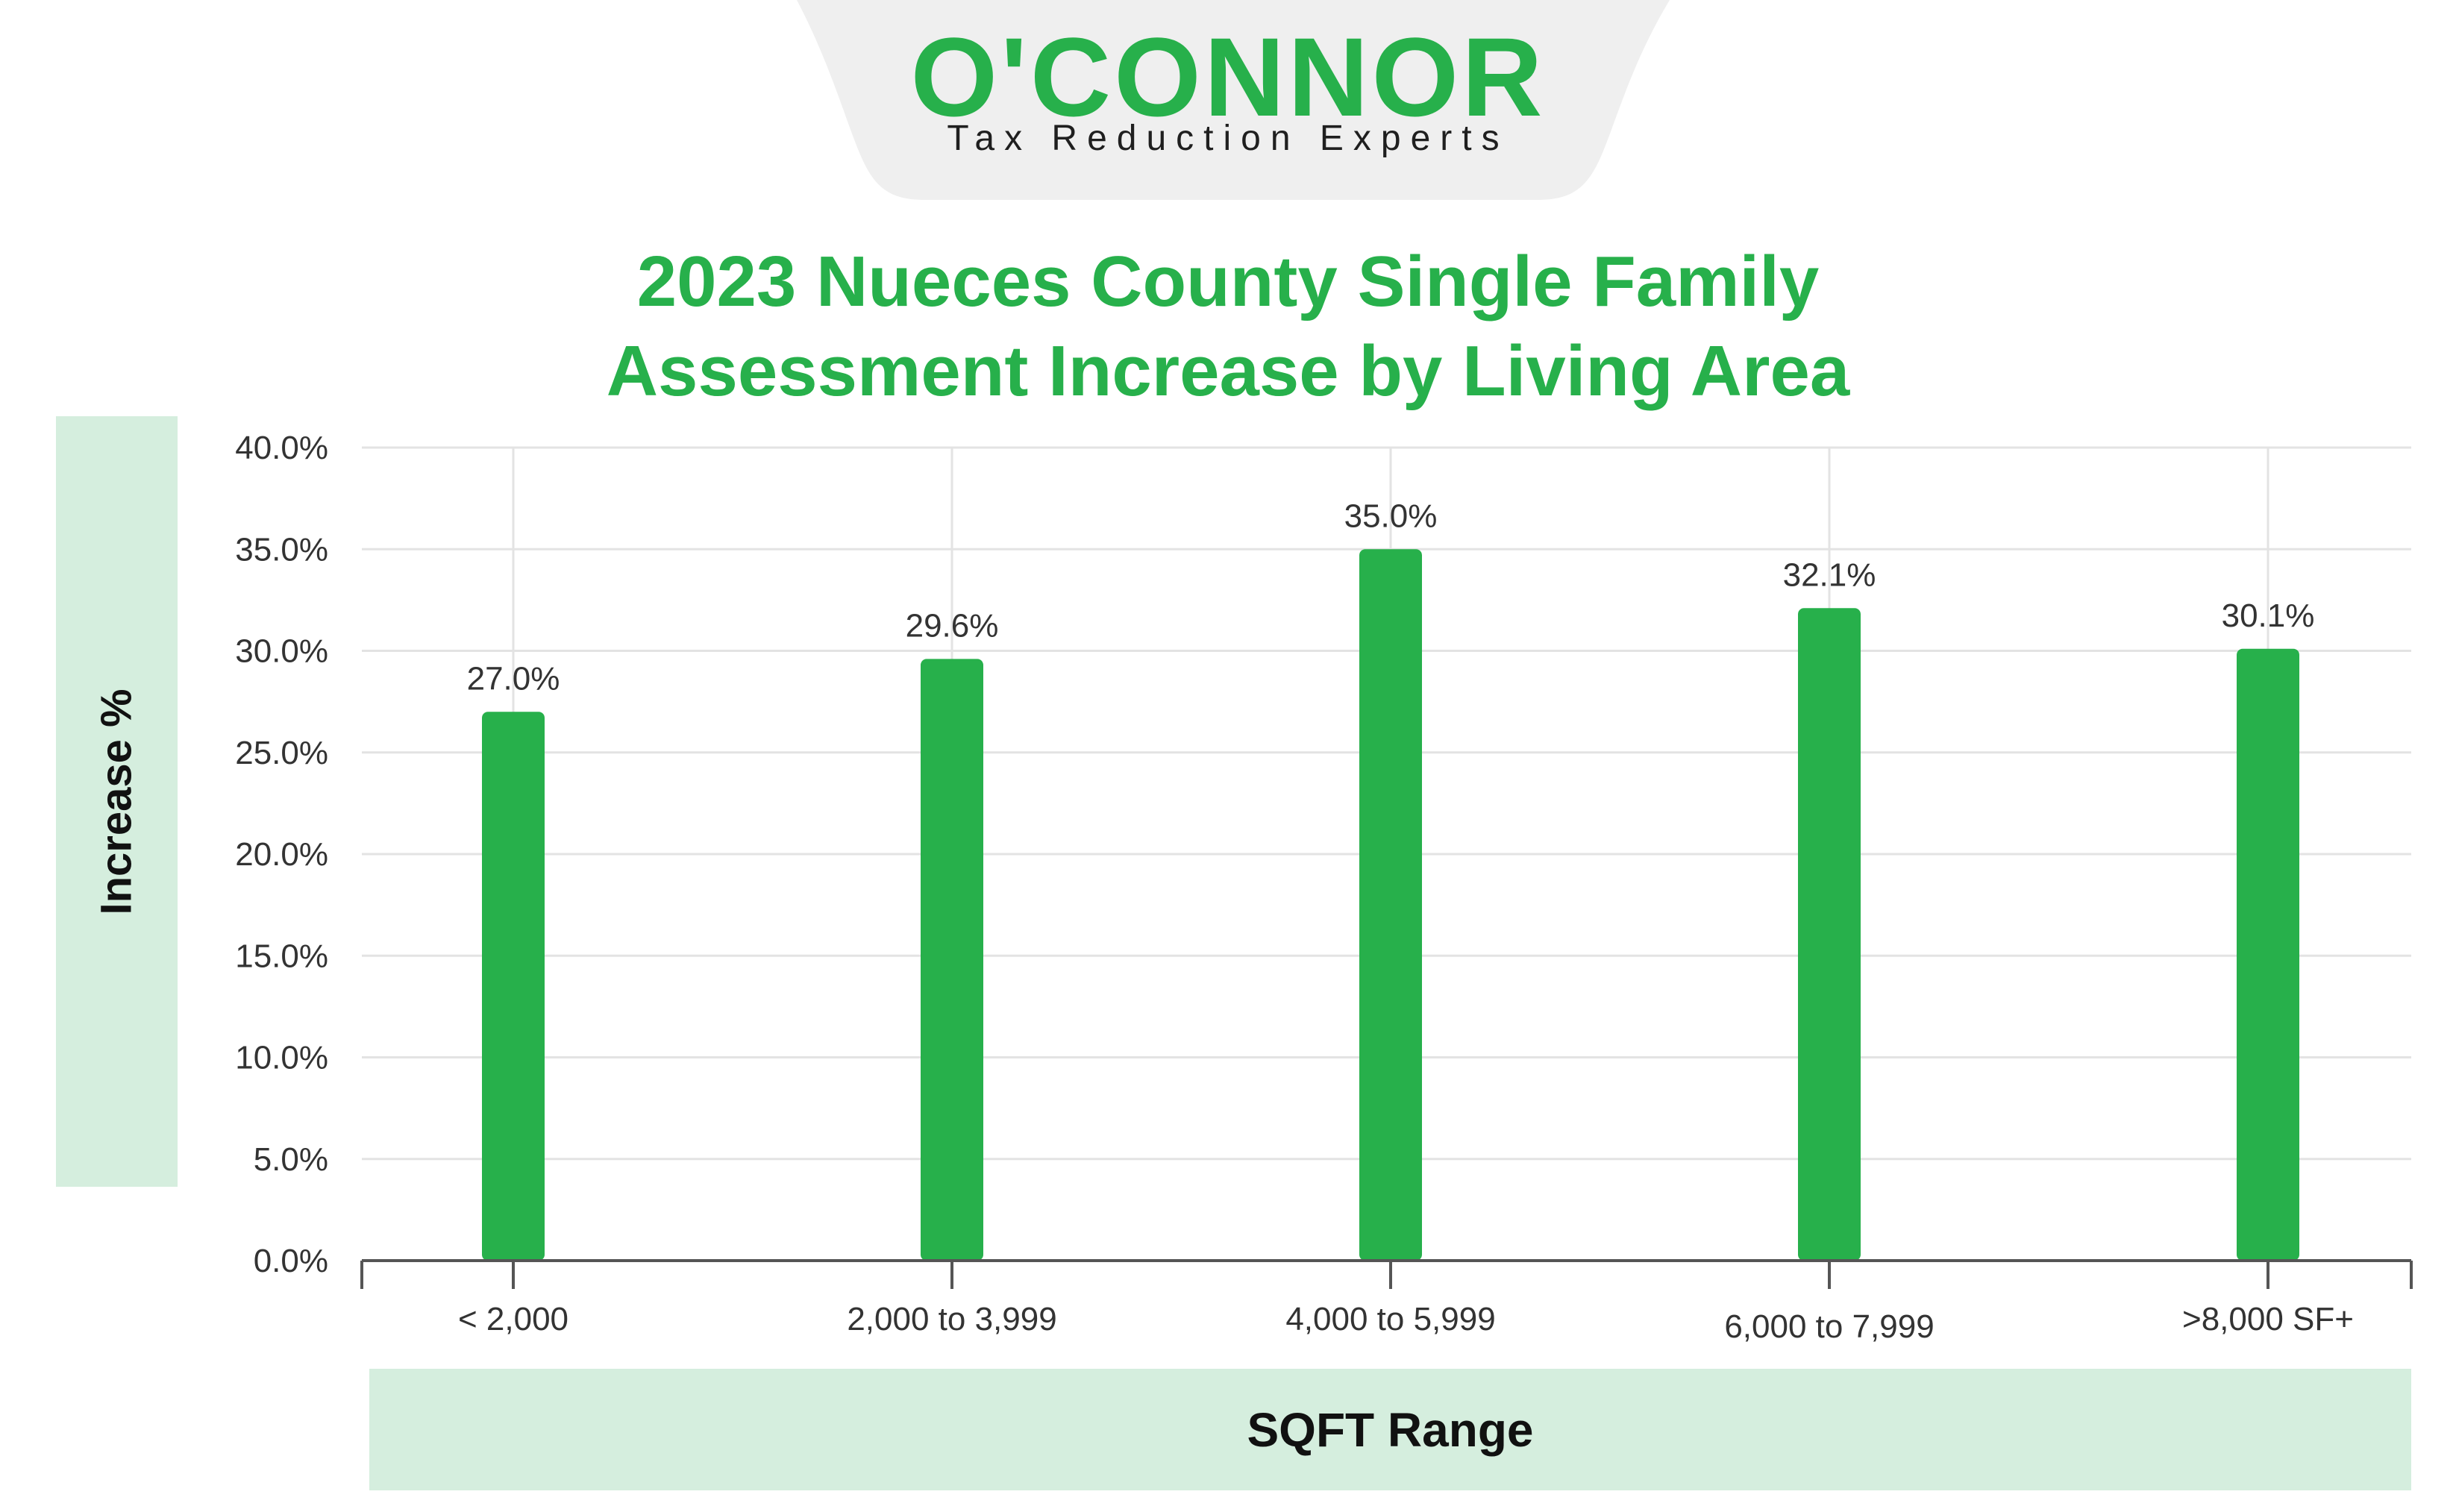 The image size is (2456, 1512). Describe the element at coordinates (1386, 1274) in the screenshot. I see `axes` at that location.